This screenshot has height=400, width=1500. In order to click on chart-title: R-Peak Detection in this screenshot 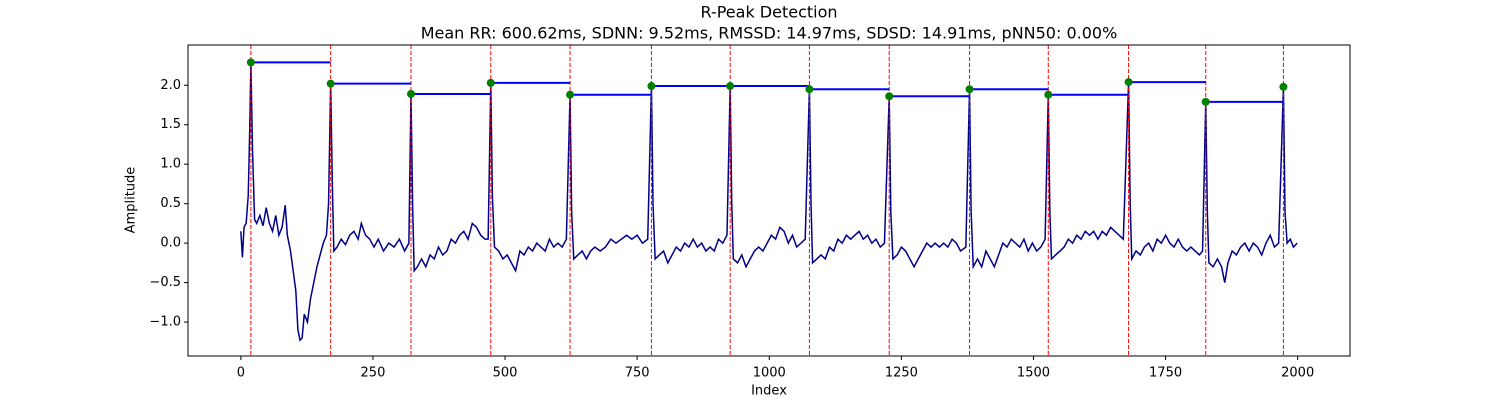, I will do `click(768, 12)`.